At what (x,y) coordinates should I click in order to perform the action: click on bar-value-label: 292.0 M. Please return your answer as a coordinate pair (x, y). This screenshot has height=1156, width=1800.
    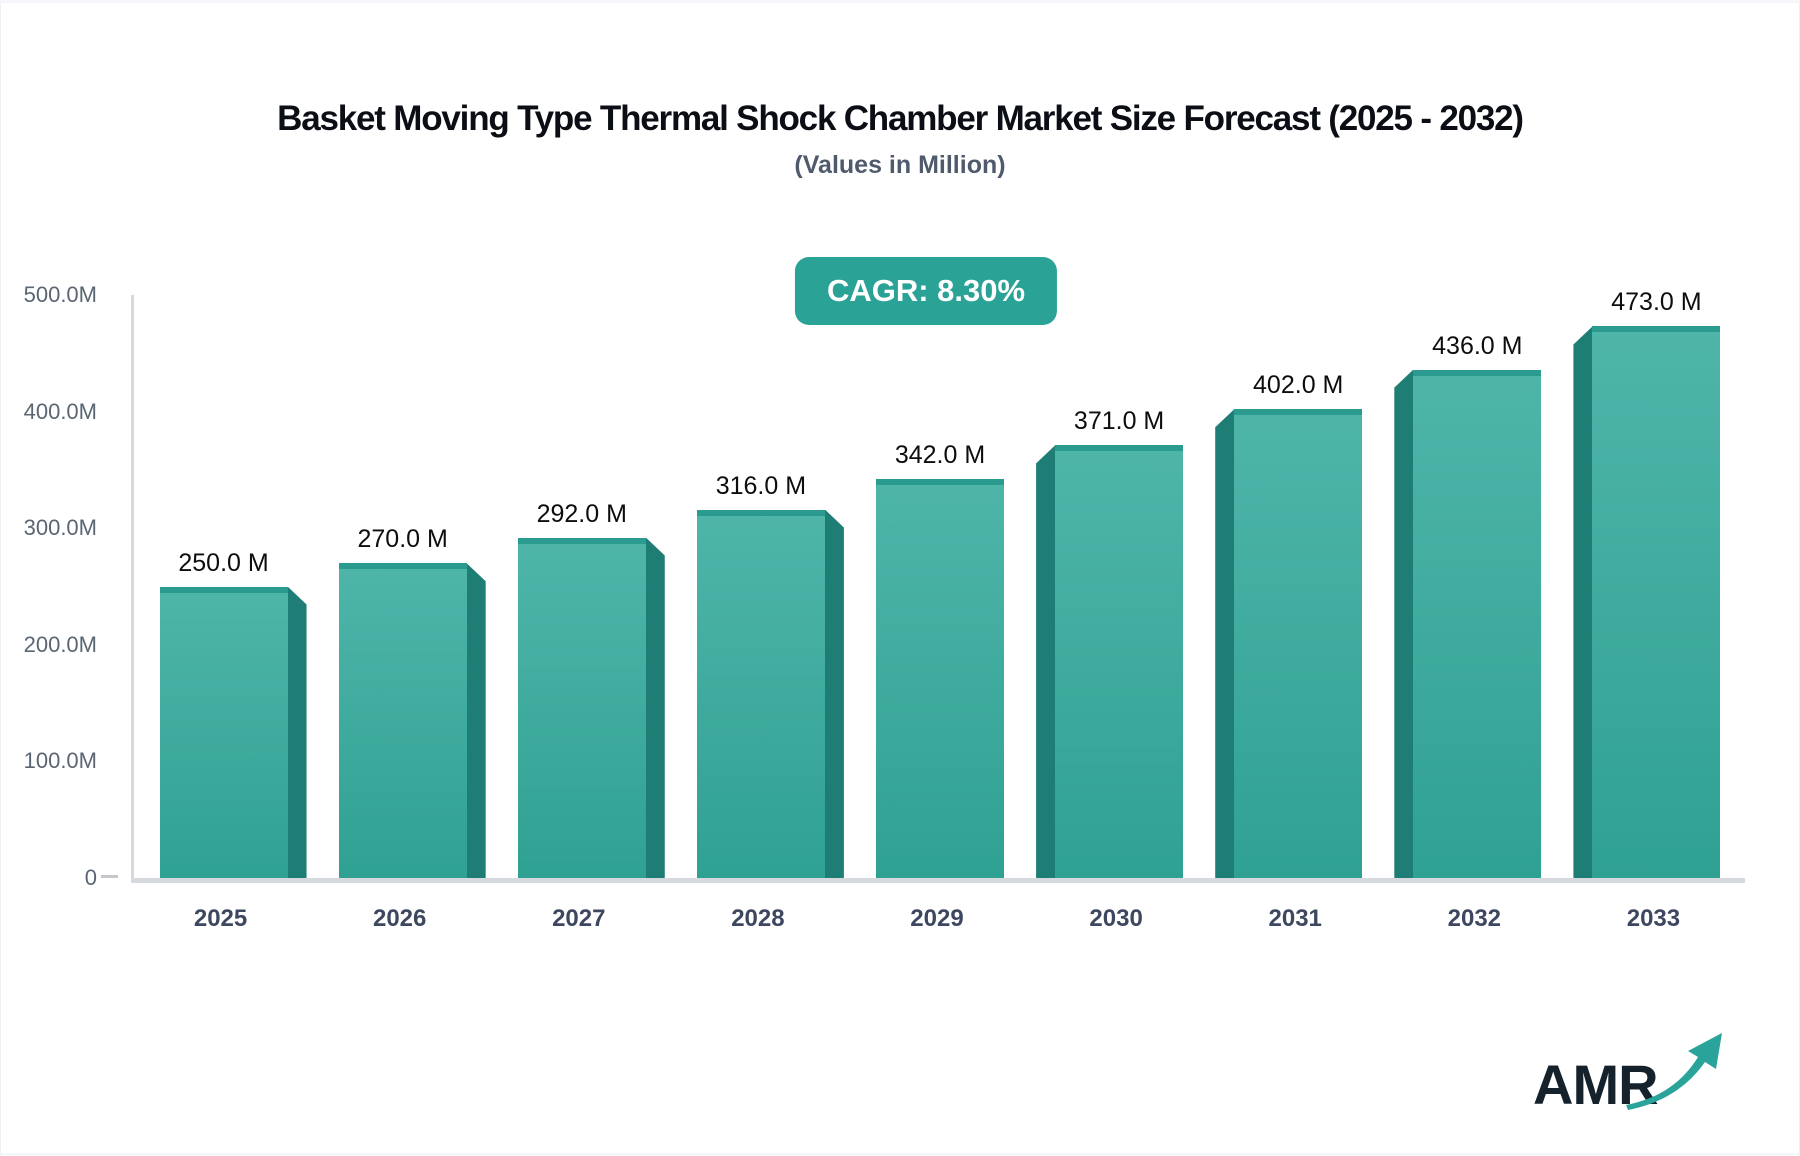
    Looking at the image, I should click on (581, 513).